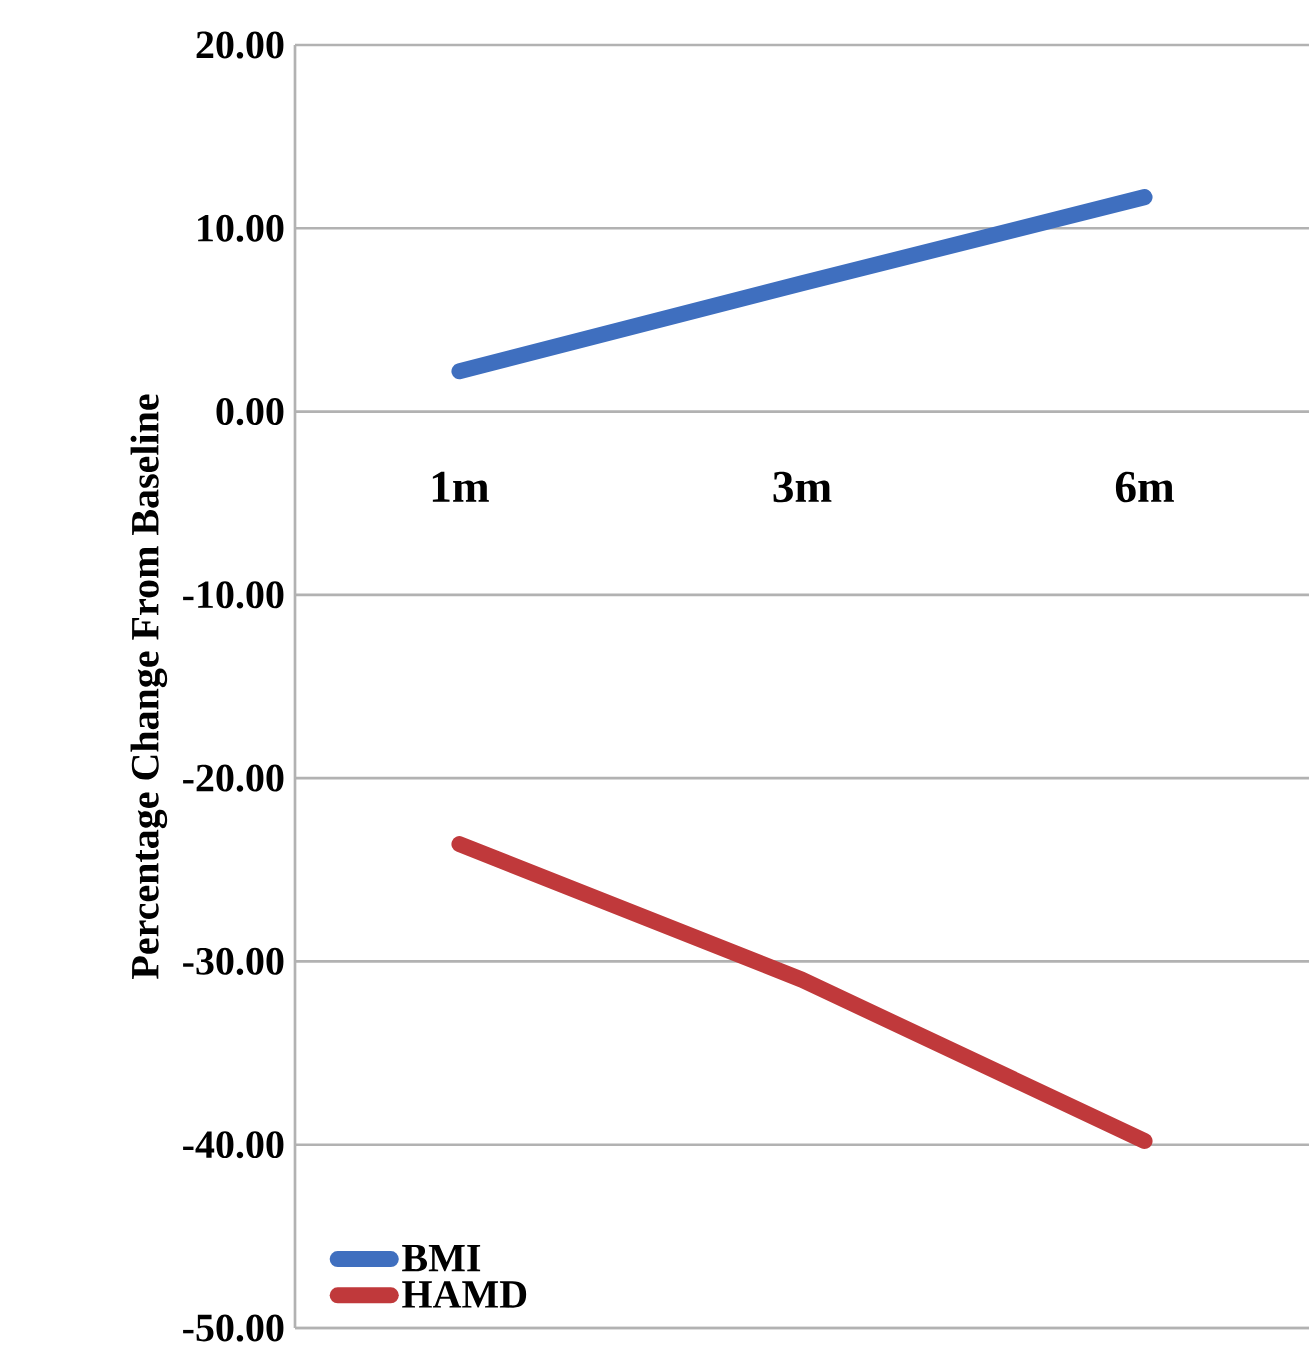 The height and width of the screenshot is (1364, 1309). I want to click on y-tick-label: 0.00, so click(250, 411).